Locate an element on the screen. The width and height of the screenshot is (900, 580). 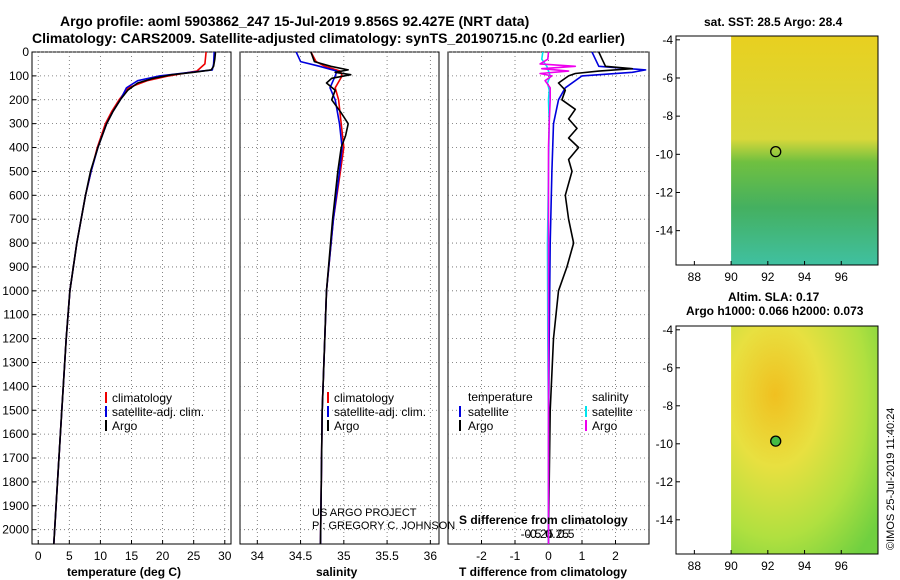
sla-map-subtitle: Argo h1000: 0.066 h2000: 0.073 is located at coordinates (775, 311).